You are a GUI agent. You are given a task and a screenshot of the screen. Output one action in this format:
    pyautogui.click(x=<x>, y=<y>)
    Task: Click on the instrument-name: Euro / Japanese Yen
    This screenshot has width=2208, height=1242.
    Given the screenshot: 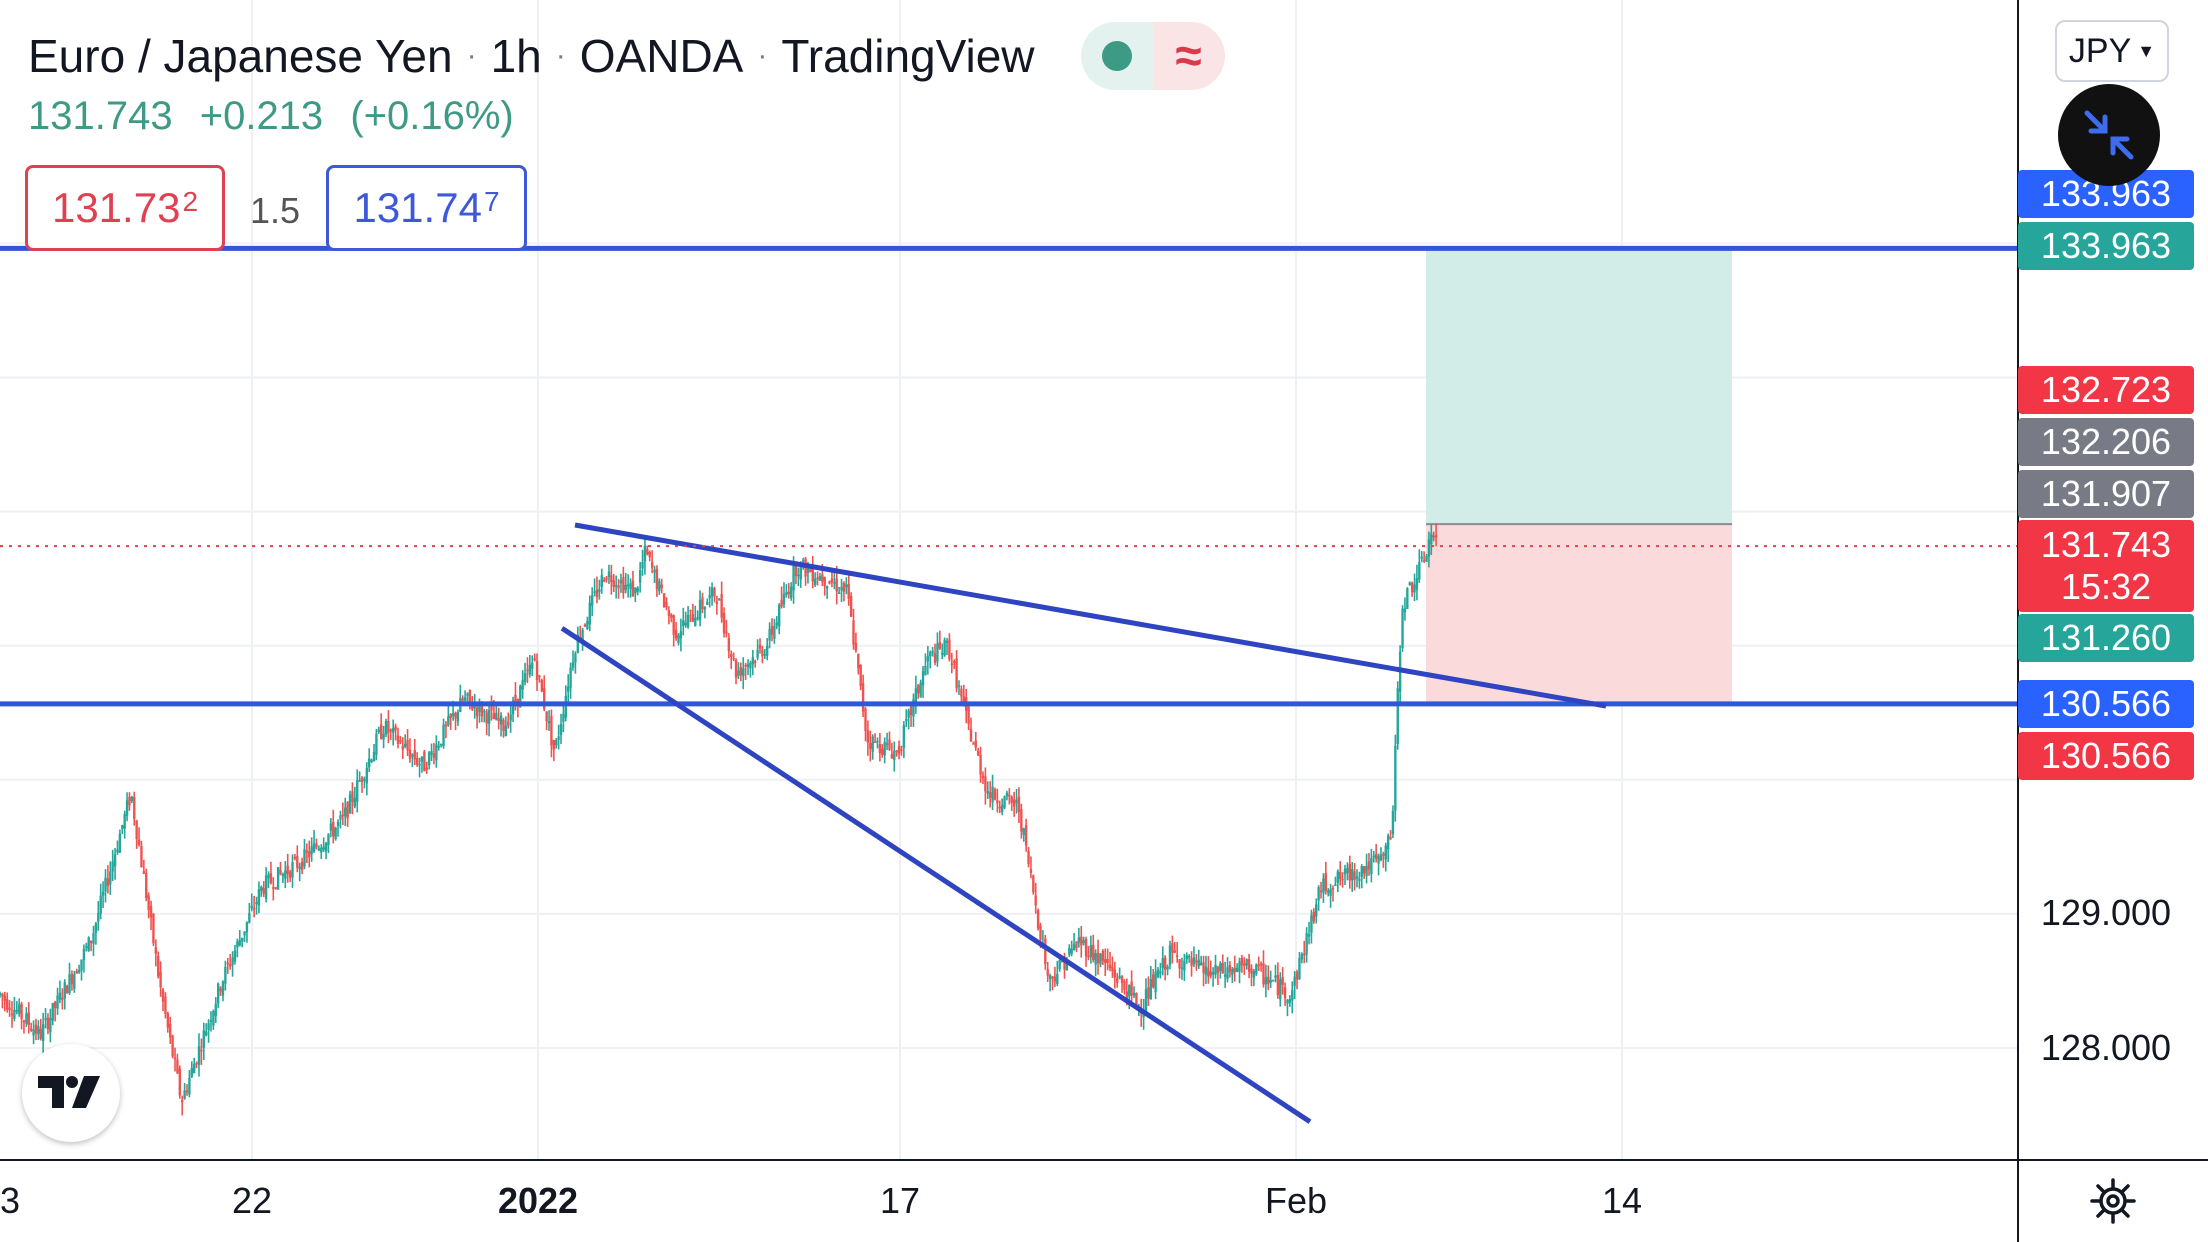 What is the action you would take?
    pyautogui.click(x=240, y=56)
    